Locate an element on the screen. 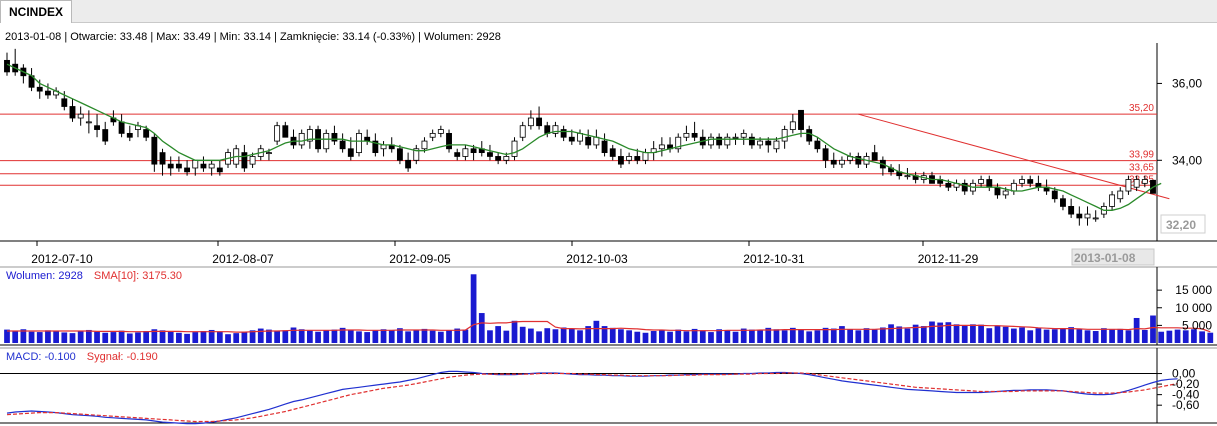 This screenshot has width=1217, height=426. signal-line is located at coordinates (592, 397).